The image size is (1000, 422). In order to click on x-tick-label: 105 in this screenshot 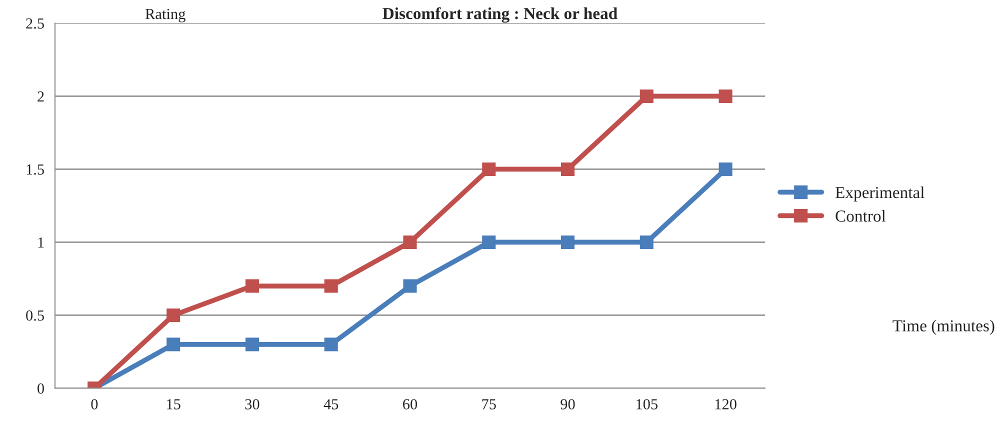, I will do `click(647, 404)`.